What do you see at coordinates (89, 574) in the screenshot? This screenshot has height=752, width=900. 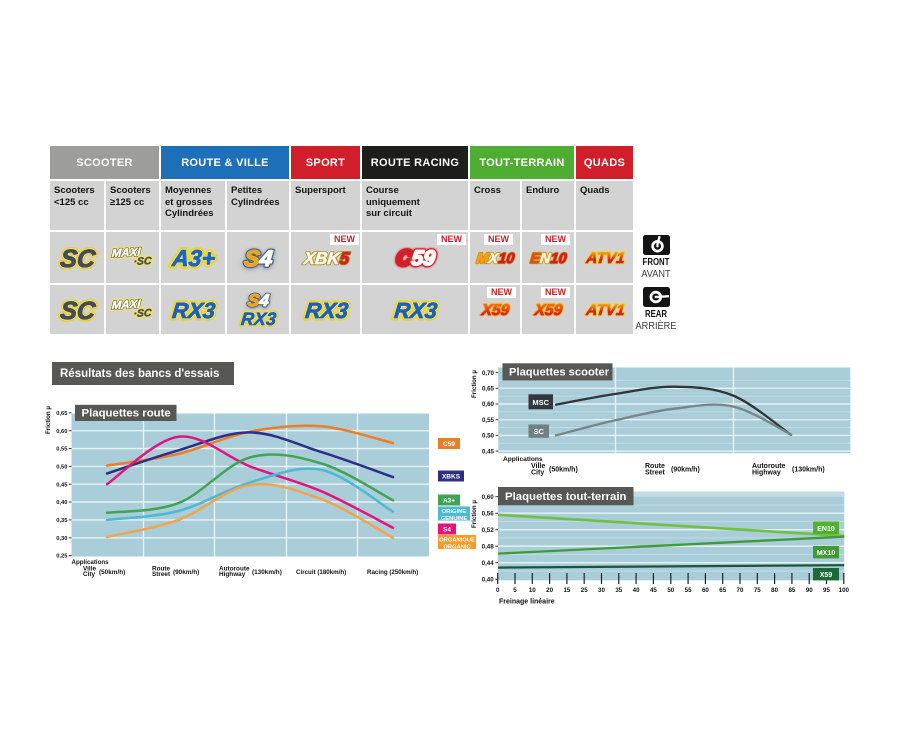 I see `svg-text: City` at bounding box center [89, 574].